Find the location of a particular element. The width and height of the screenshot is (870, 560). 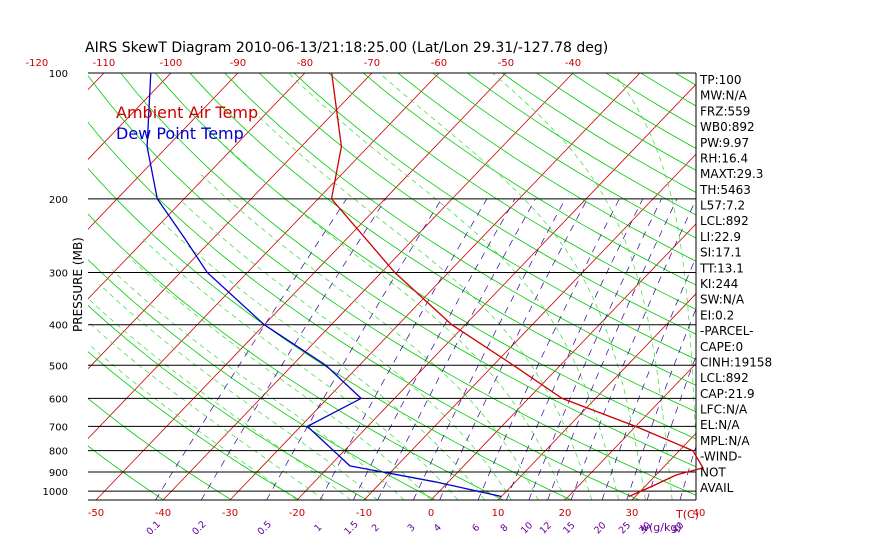

stability-index: LCL:892 is located at coordinates (724, 221).